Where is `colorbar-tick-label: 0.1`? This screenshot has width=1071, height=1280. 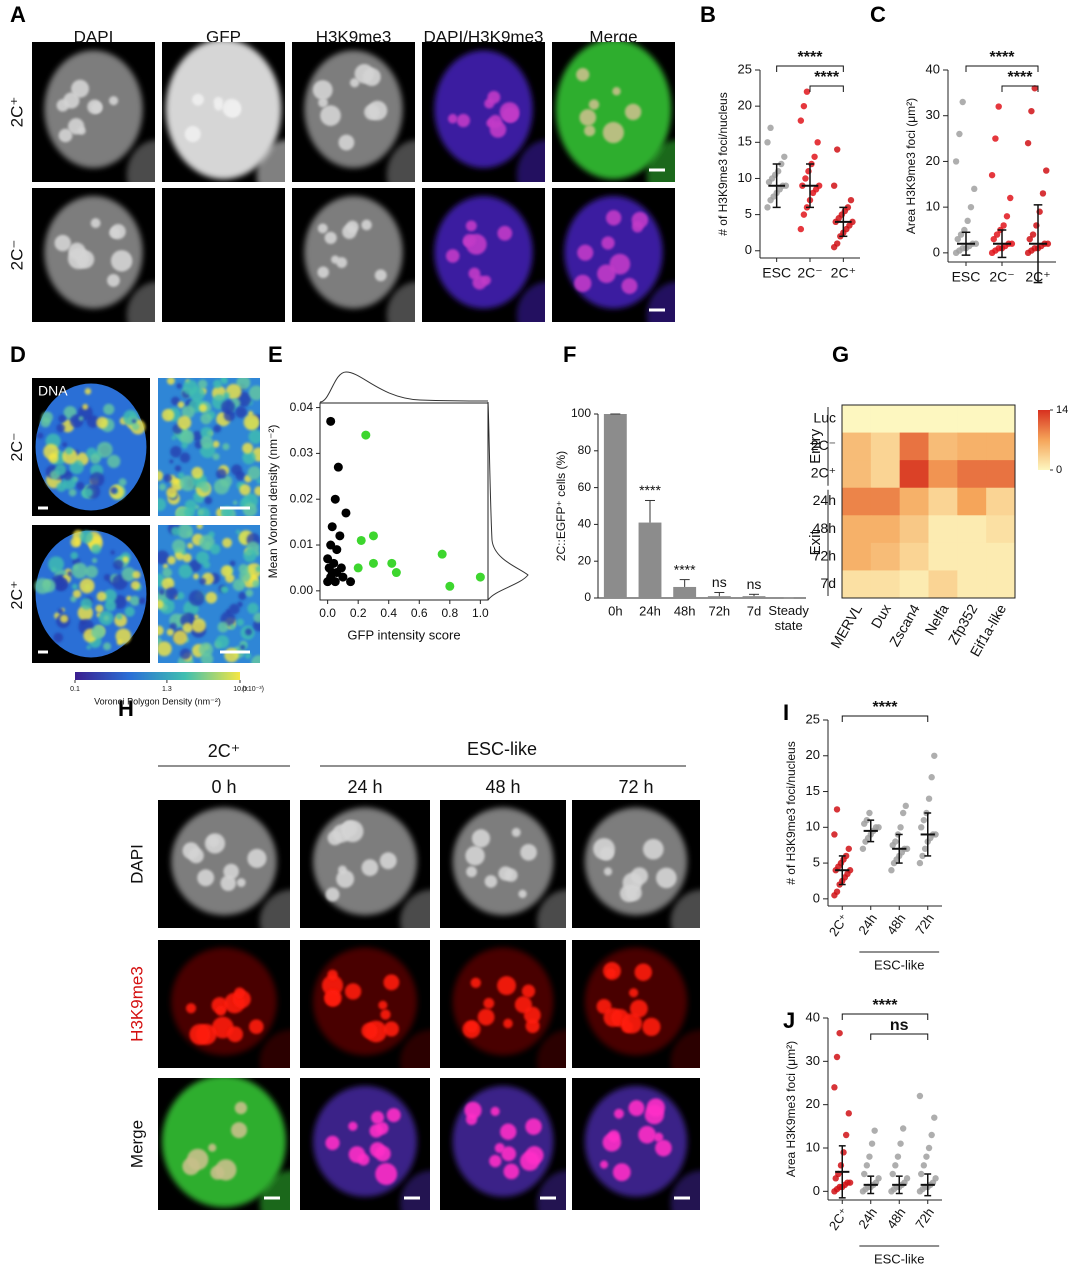
colorbar-tick-label: 0.1 is located at coordinates (75, 689).